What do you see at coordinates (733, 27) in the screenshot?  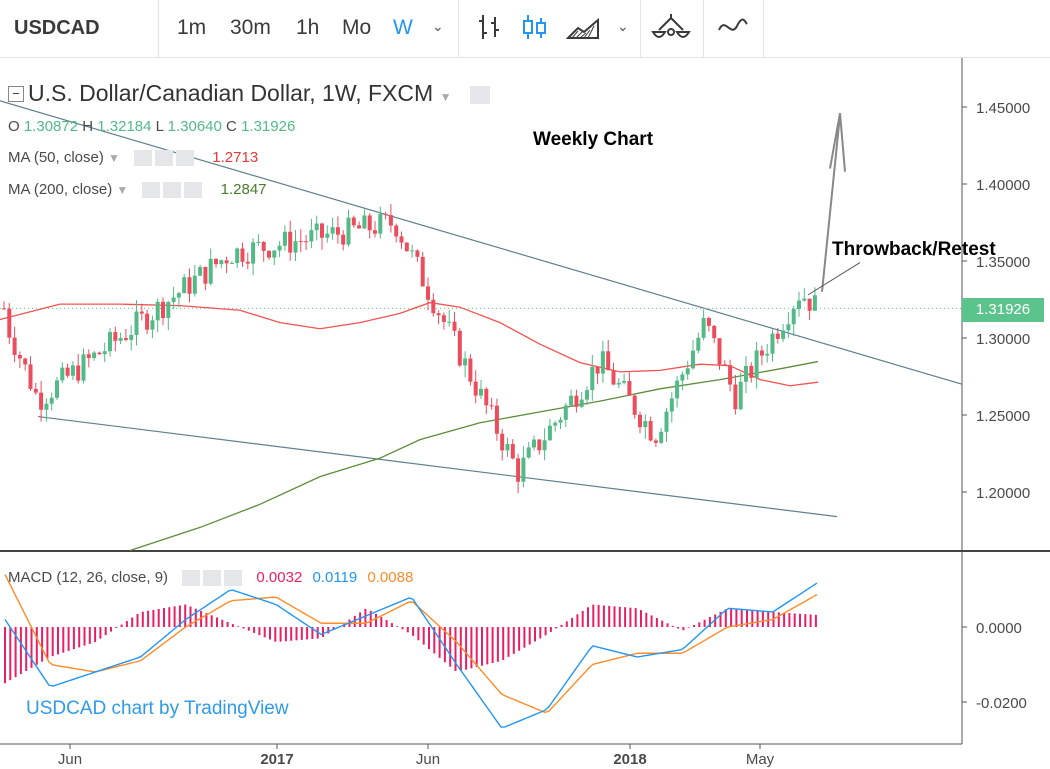 I see `compare-icon` at bounding box center [733, 27].